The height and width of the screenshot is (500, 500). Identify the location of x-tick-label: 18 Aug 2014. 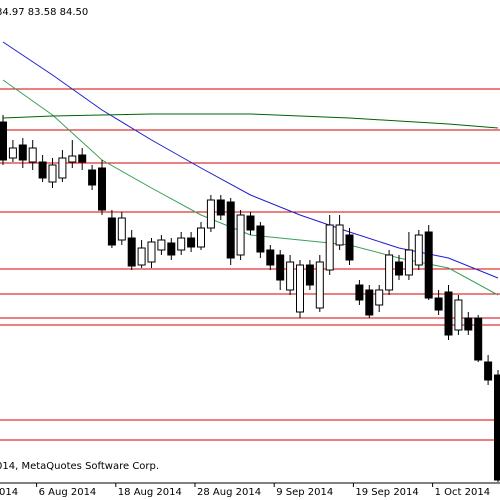
(150, 492).